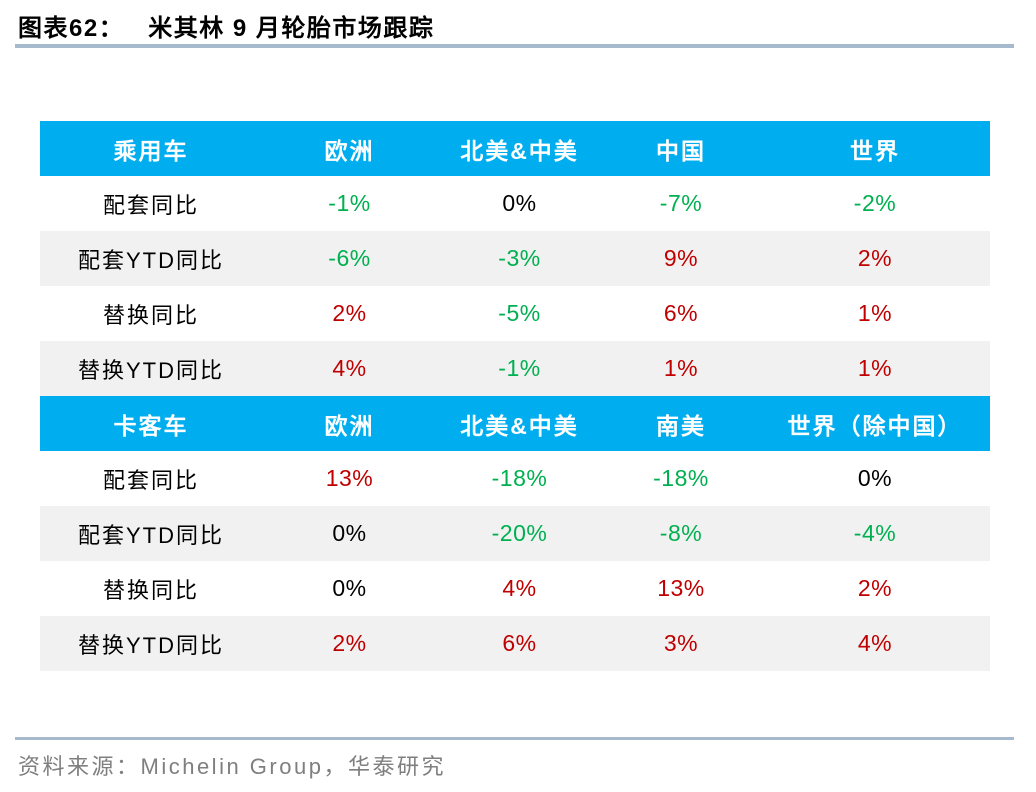 The width and height of the screenshot is (1036, 792). I want to click on data-cell: -2%, so click(875, 203).